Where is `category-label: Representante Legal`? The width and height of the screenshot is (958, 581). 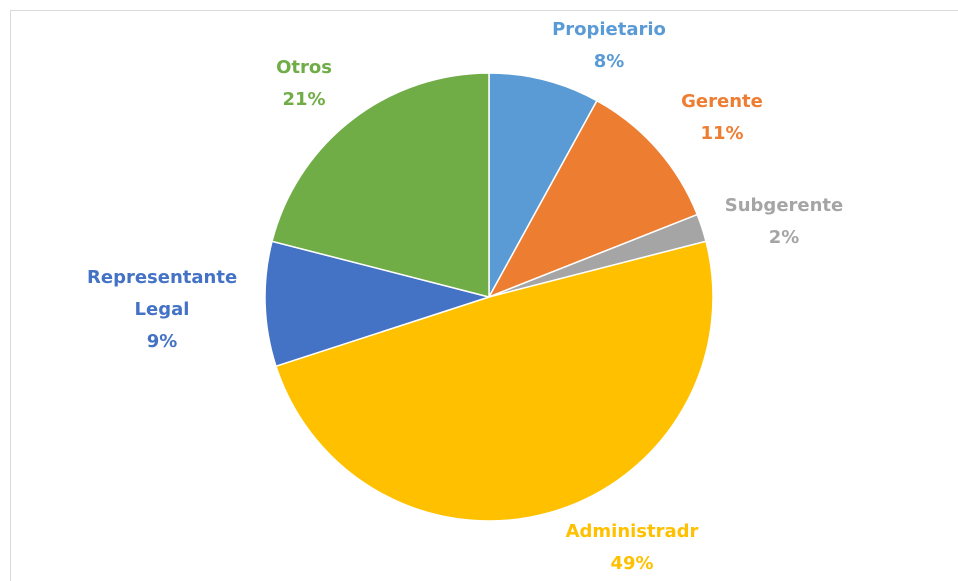 category-label: Representante Legal is located at coordinates (162, 293).